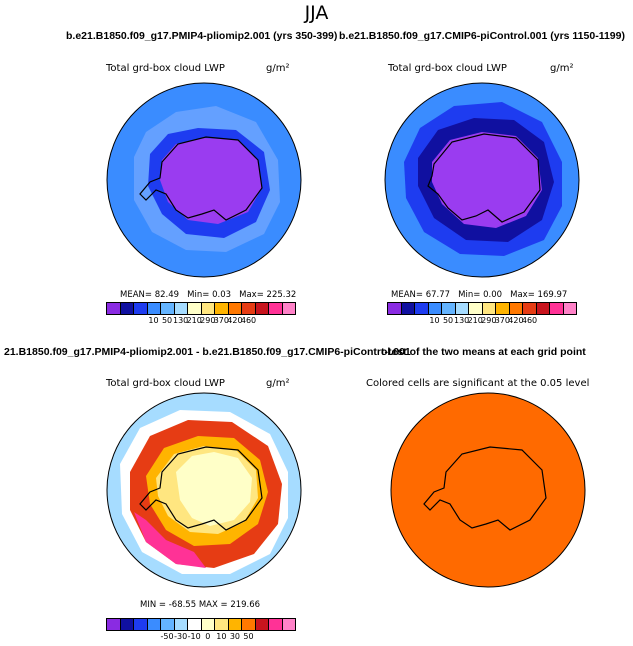  I want to click on panel4-map, so click(488, 490).